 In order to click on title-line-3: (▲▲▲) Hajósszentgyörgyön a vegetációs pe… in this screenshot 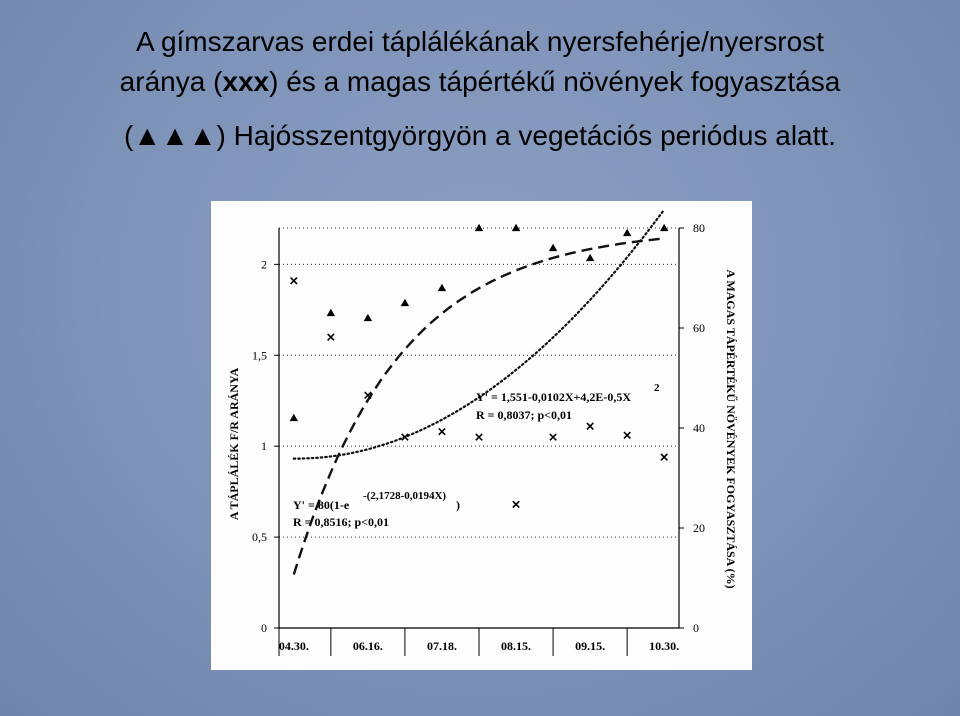, I will do `click(480, 136)`.